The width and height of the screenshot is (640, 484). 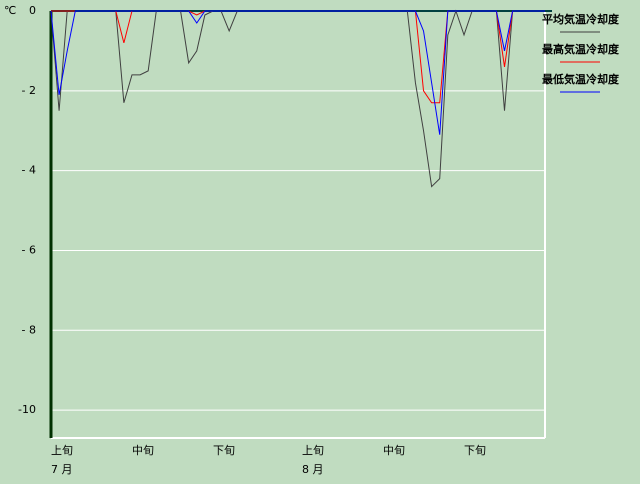 I want to click on y-tick-label: -10, so click(x=27, y=409).